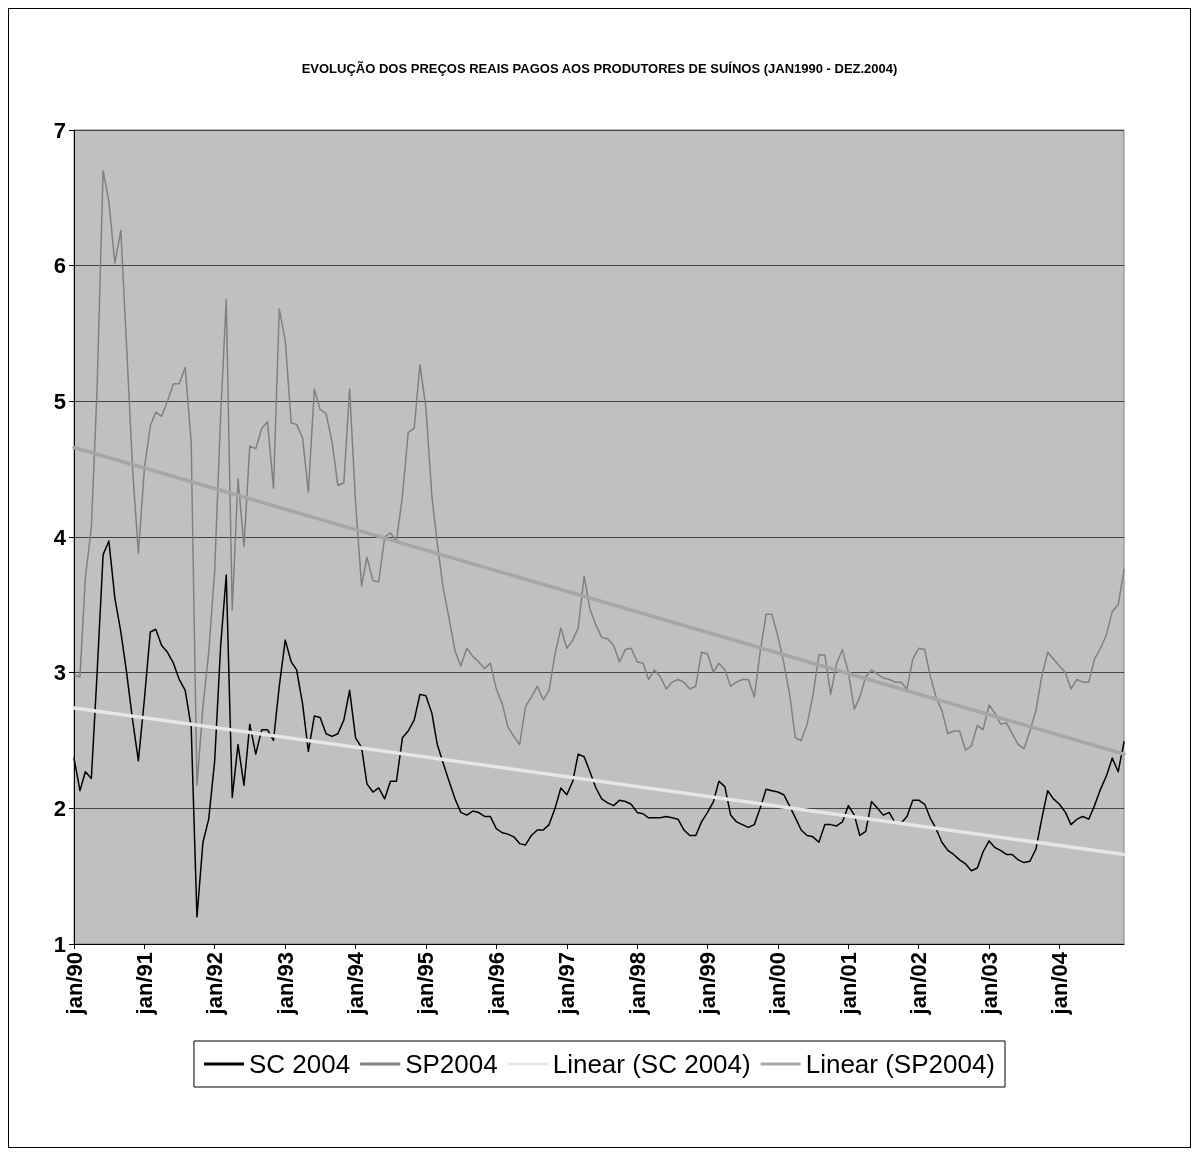 This screenshot has width=1199, height=1160. Describe the element at coordinates (651, 1064) in the screenshot. I see `legend-label: Linear (SC 2004)` at that location.